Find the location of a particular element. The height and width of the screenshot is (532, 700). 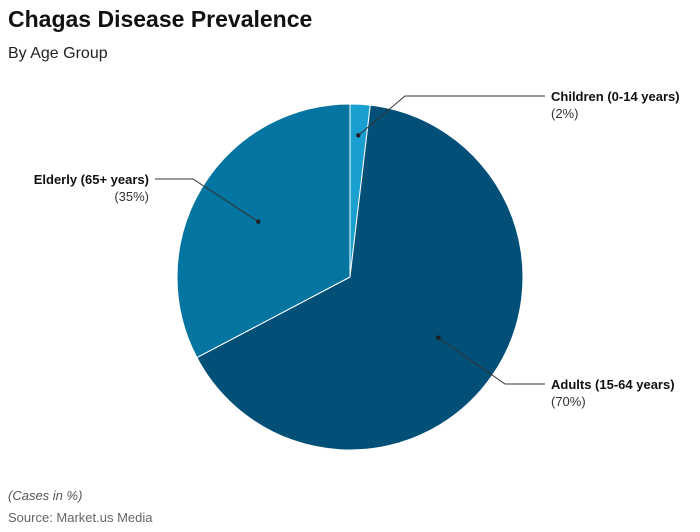

slice-value-adults-15-64-years: (70%) is located at coordinates (568, 401).